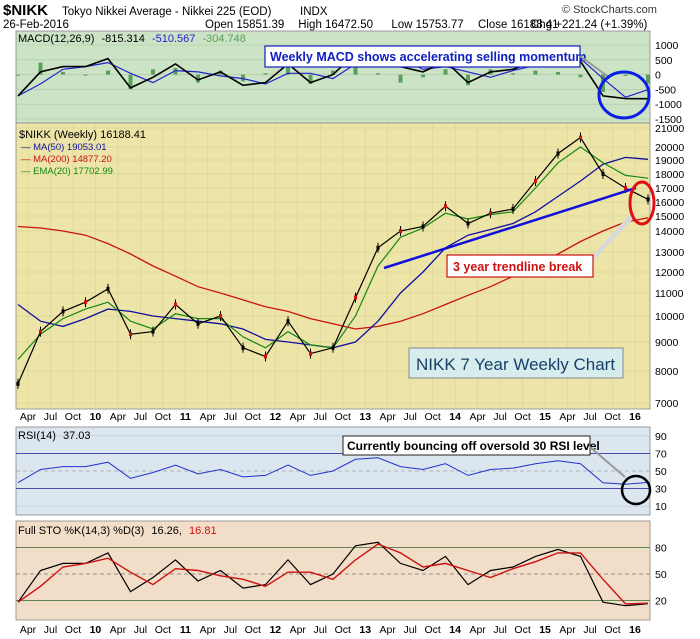 The height and width of the screenshot is (639, 700). I want to click on rsi-value: 37.03, so click(77, 436).